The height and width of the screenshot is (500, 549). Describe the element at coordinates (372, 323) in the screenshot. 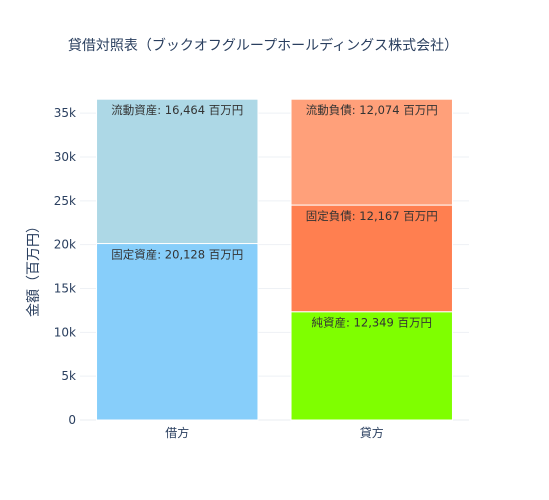

I see `segment-label: 純資産: 12,349 百万円` at that location.